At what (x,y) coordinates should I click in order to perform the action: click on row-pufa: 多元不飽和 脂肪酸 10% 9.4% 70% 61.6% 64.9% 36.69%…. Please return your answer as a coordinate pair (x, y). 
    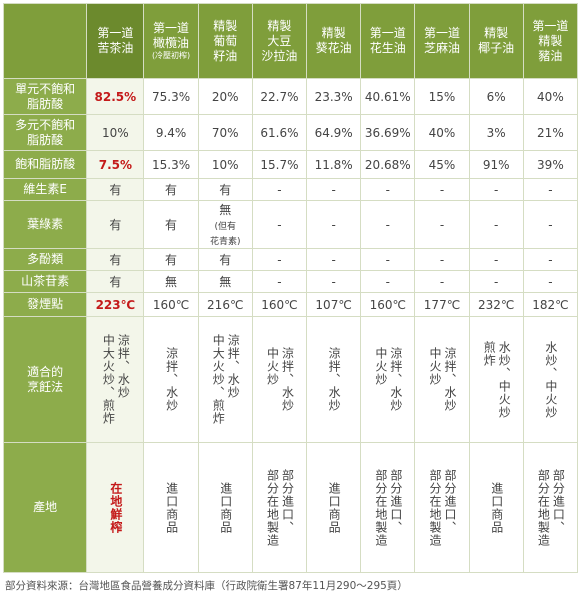
    Looking at the image, I should click on (290, 132).